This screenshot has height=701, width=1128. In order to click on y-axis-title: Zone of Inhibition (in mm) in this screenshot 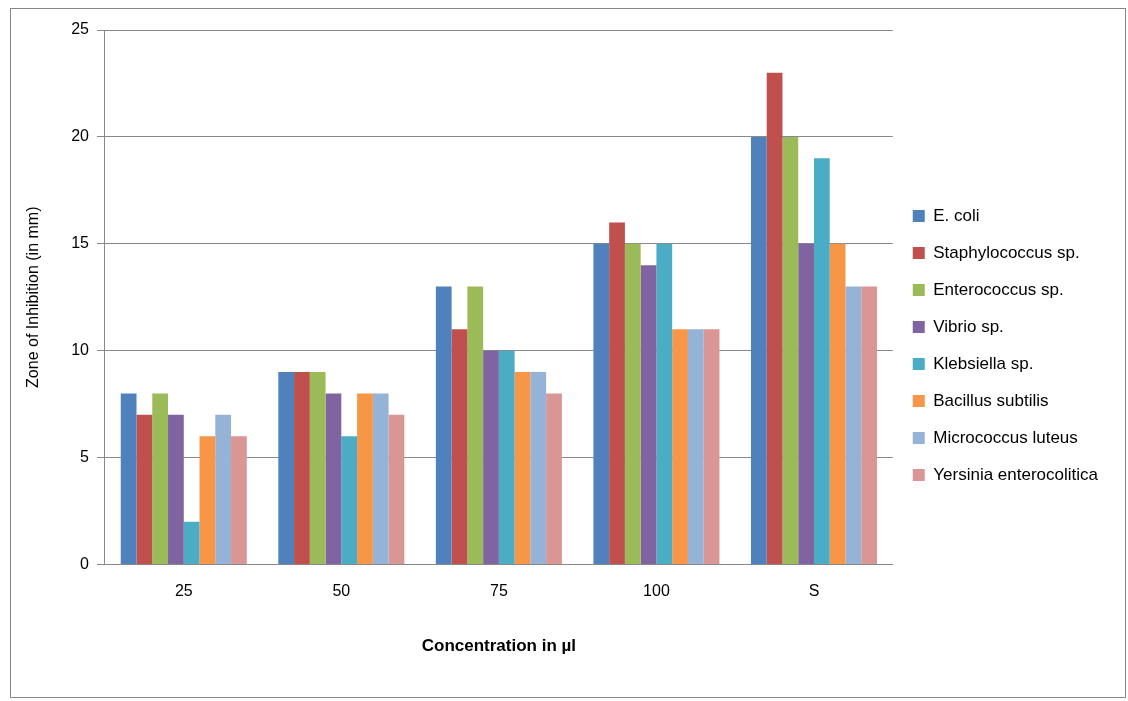, I will do `click(33, 297)`.